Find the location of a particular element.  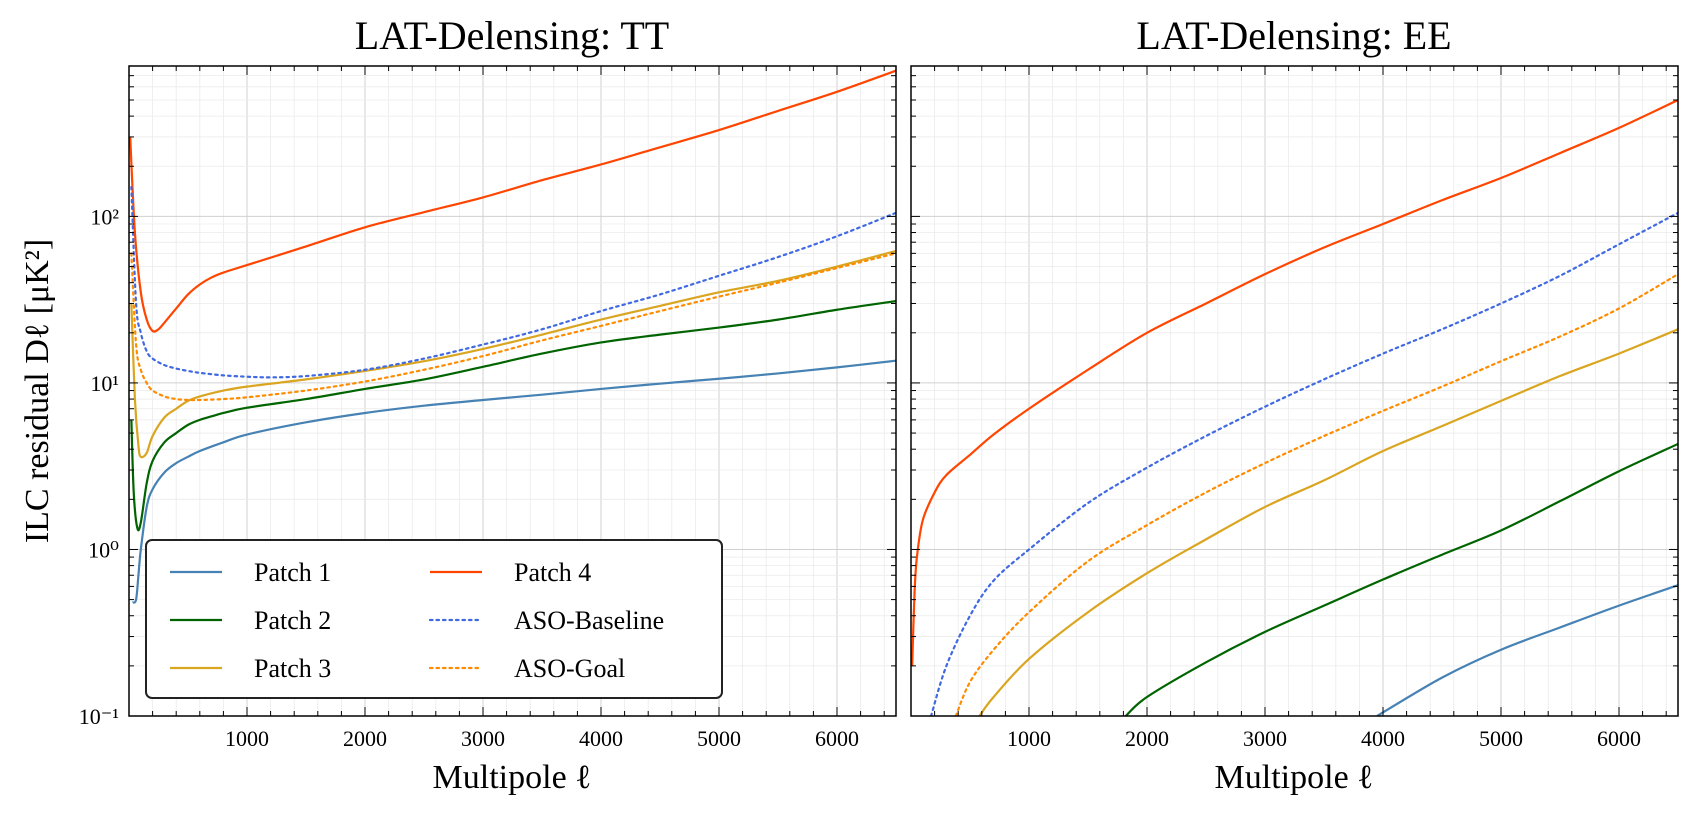

legend-label: ASO-Goal is located at coordinates (569, 668).